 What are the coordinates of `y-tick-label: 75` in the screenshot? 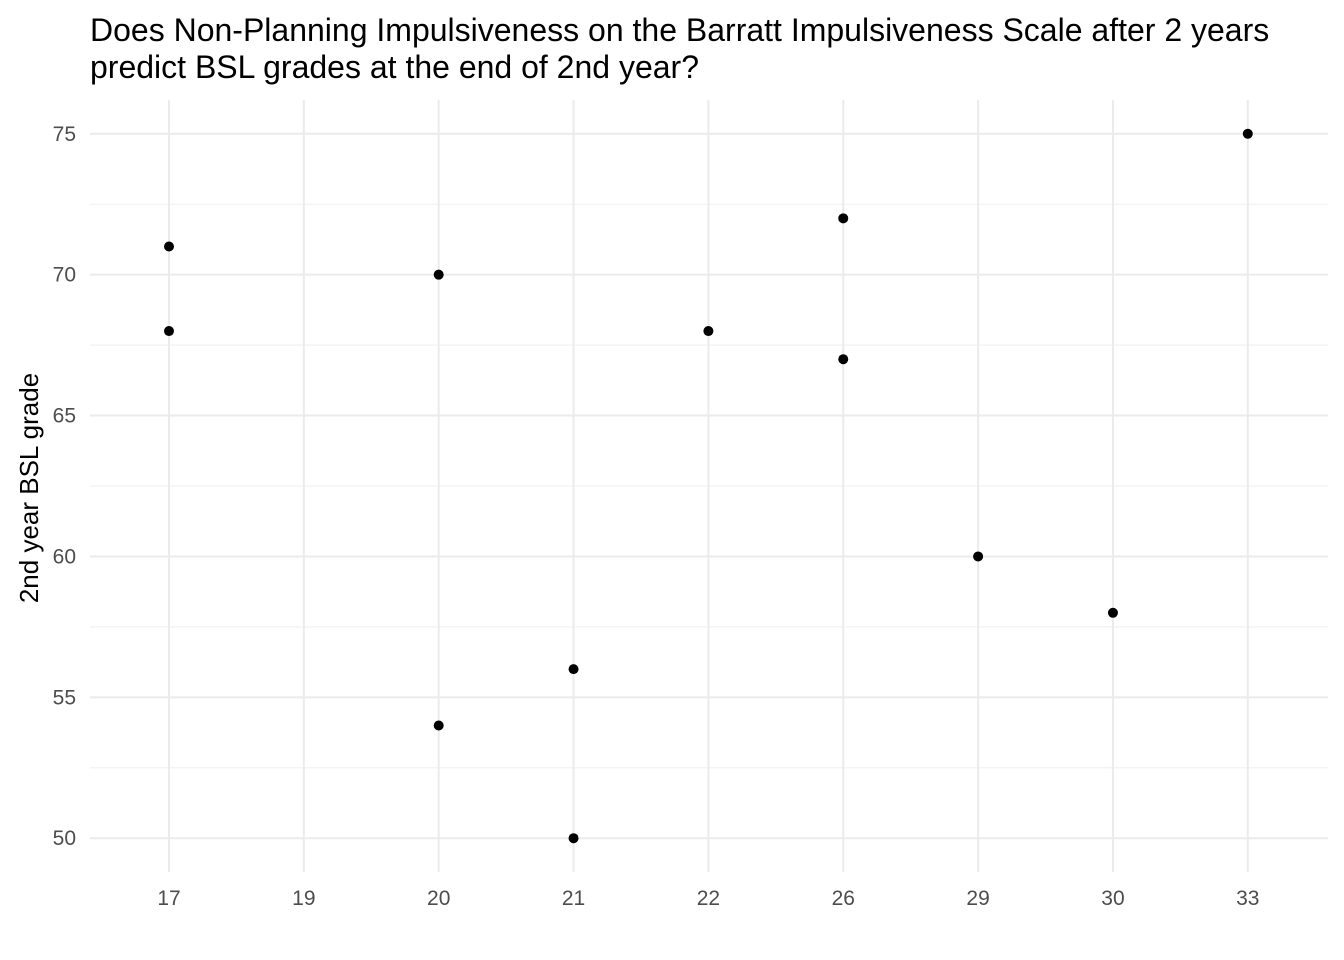 It's located at (64, 134).